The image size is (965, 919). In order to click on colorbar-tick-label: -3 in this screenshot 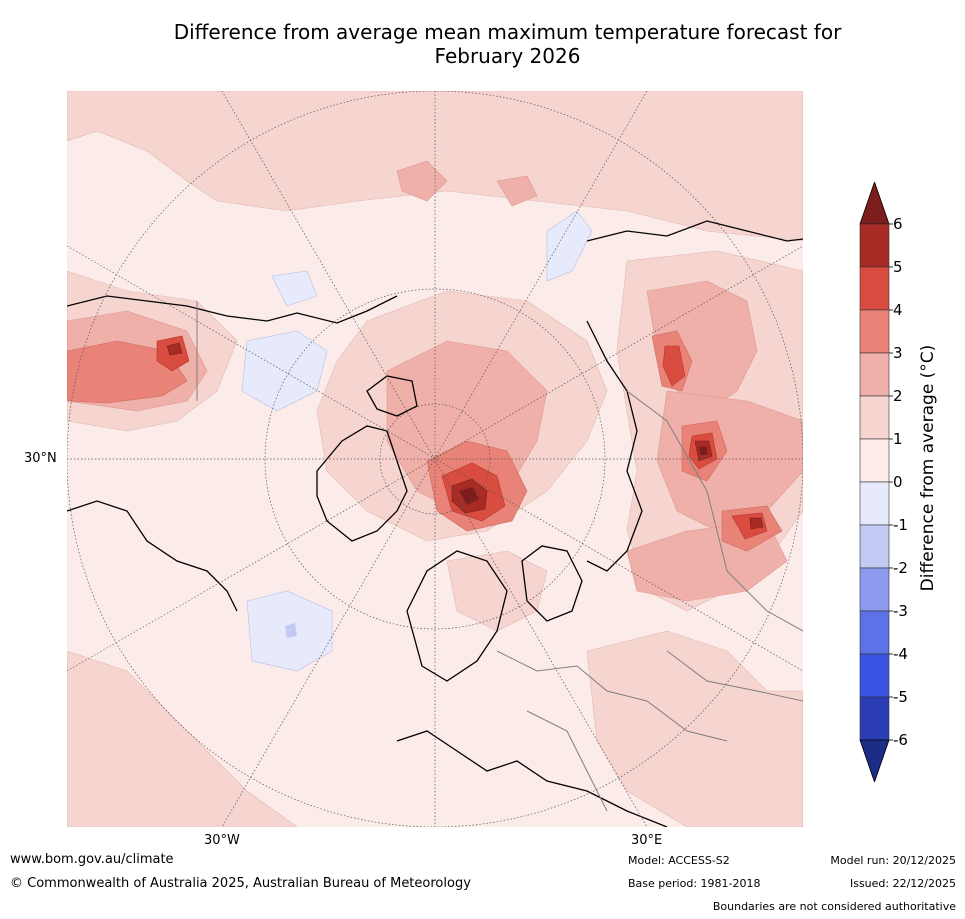, I will do `click(900, 611)`.